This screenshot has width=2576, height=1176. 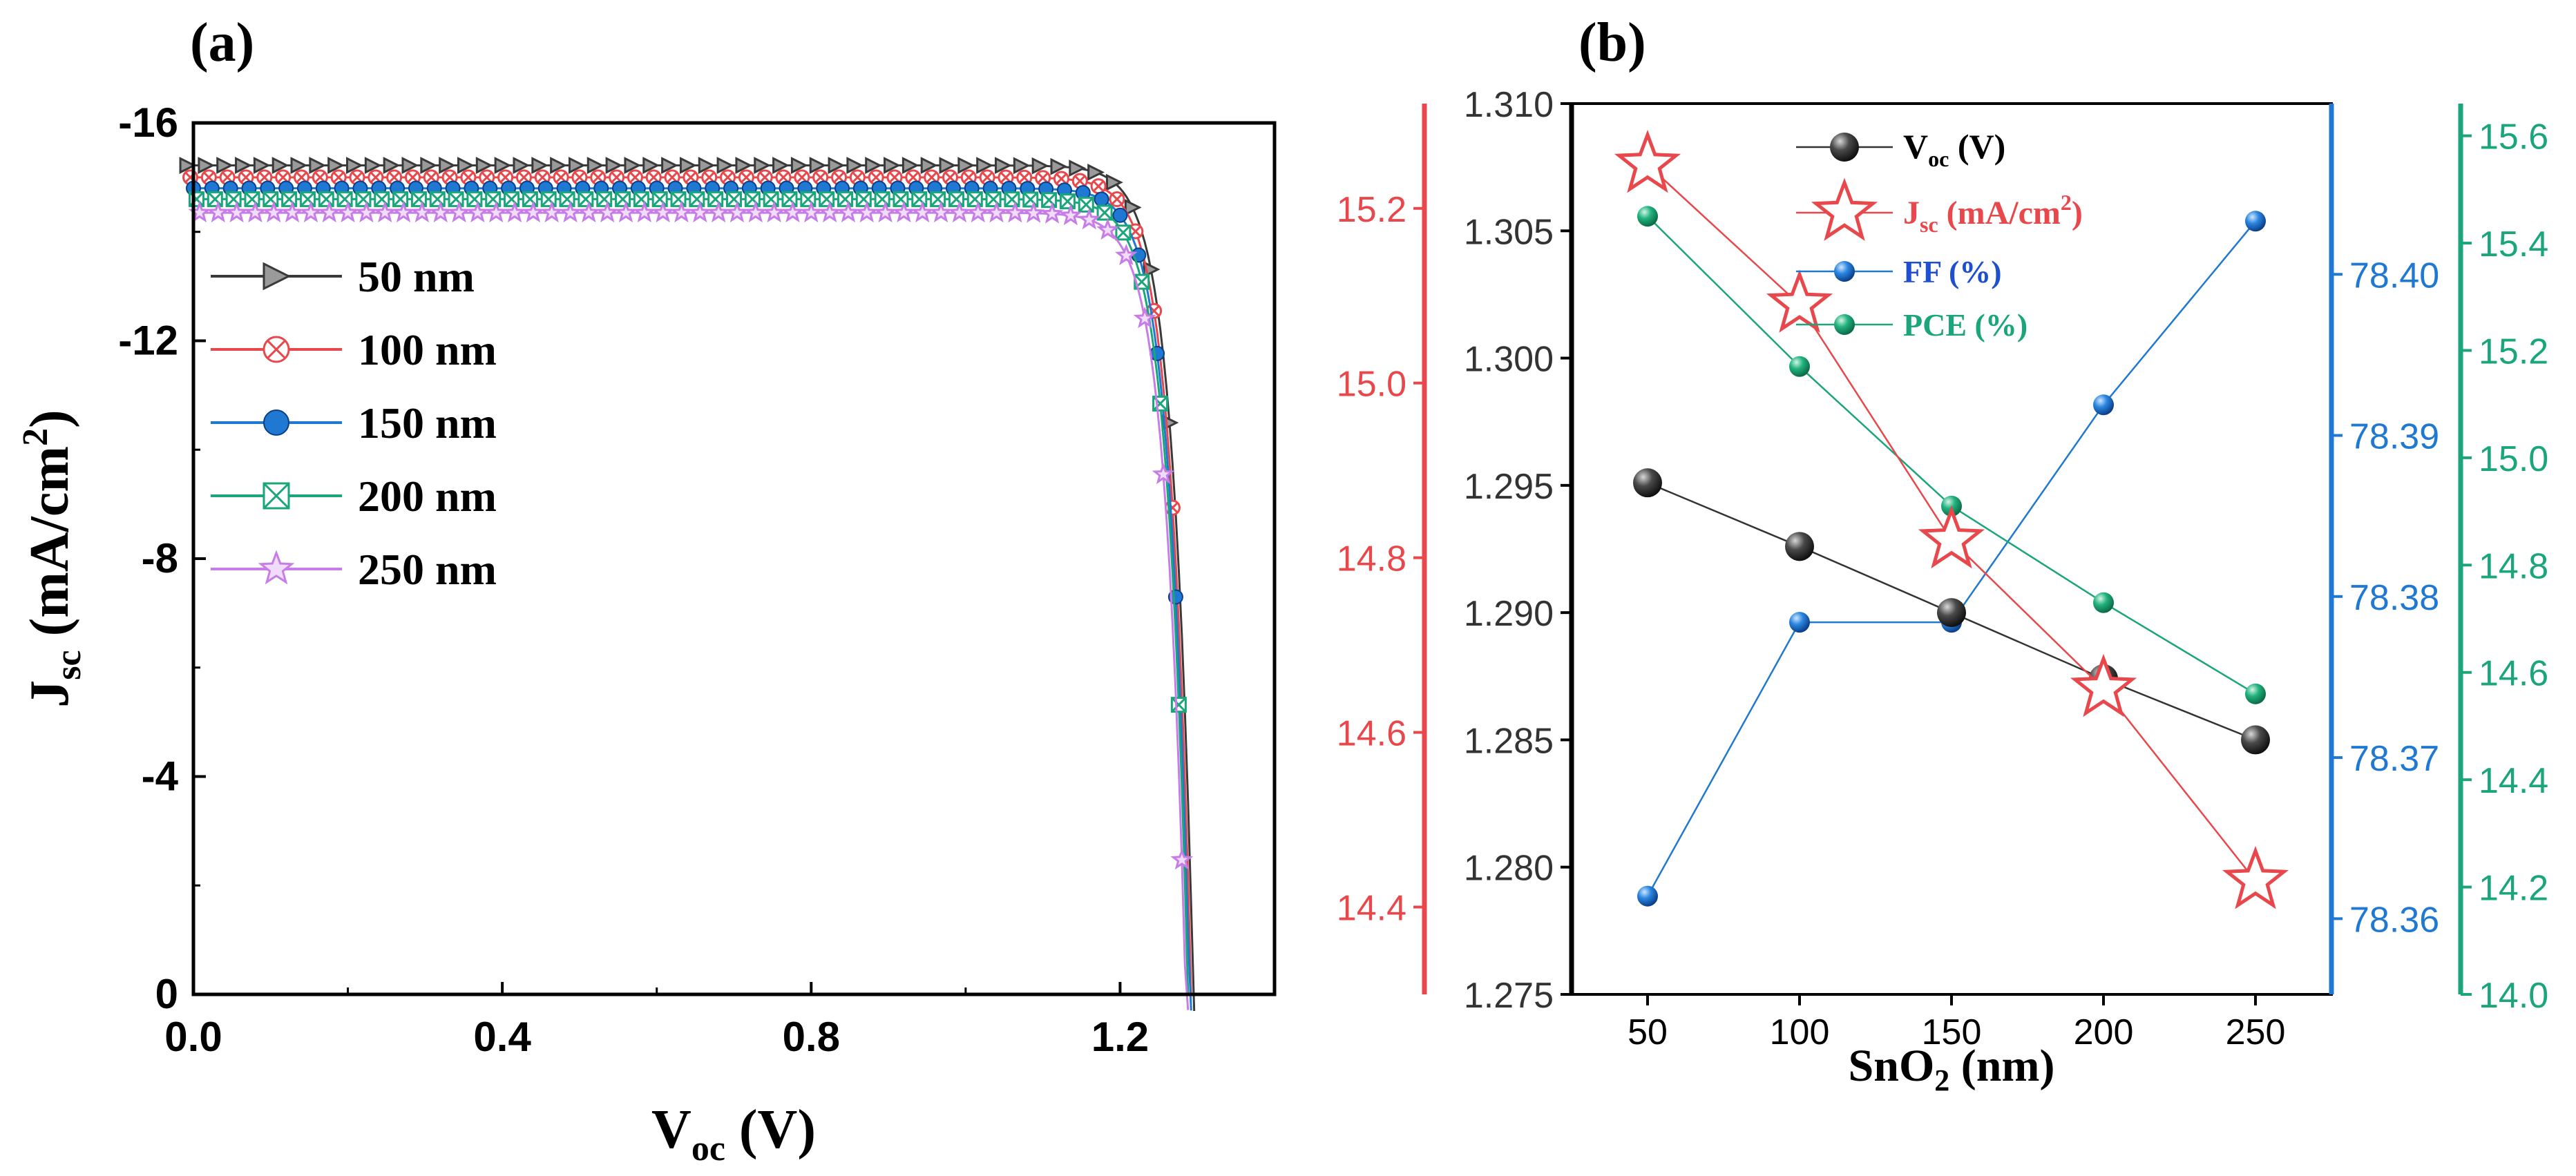 What do you see at coordinates (160, 776) in the screenshot?
I see `y-tick-label: -4` at bounding box center [160, 776].